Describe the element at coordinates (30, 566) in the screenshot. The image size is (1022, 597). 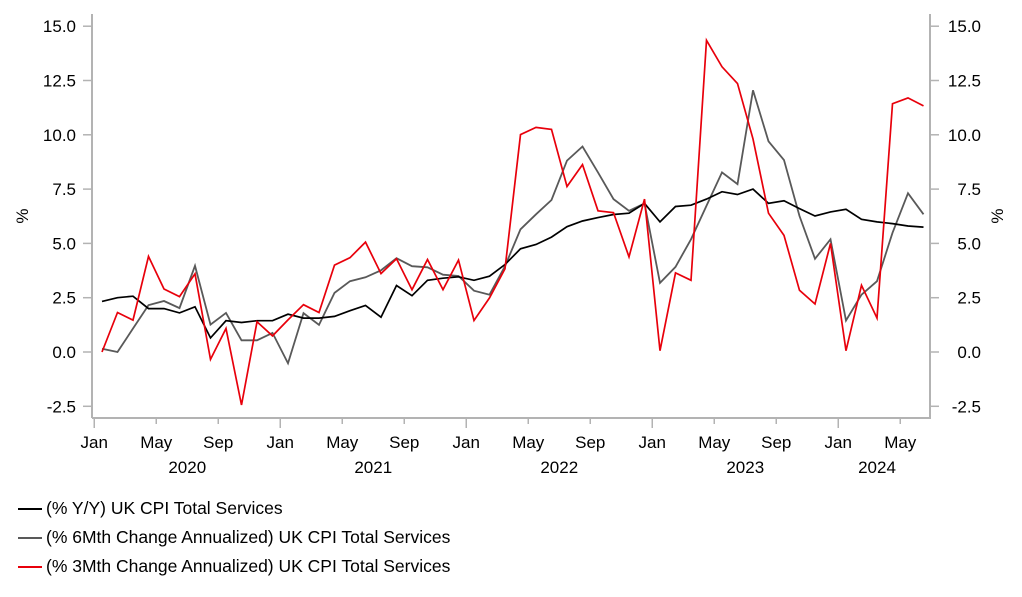
I see `legend-swatch-3mth` at that location.